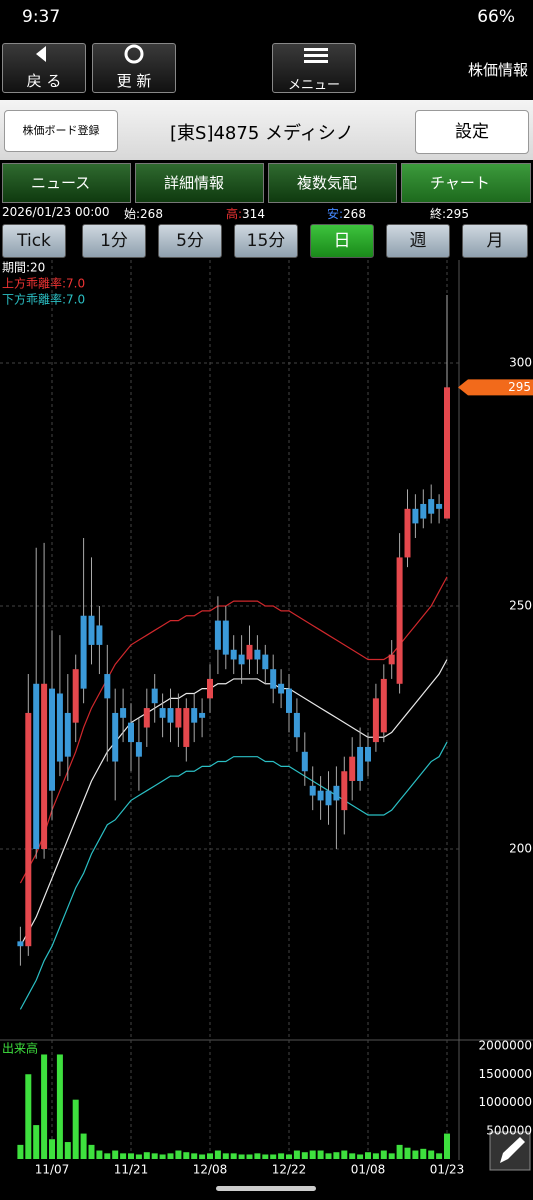  Describe the element at coordinates (342, 241) in the screenshot. I see `period-button-active: 日` at that location.